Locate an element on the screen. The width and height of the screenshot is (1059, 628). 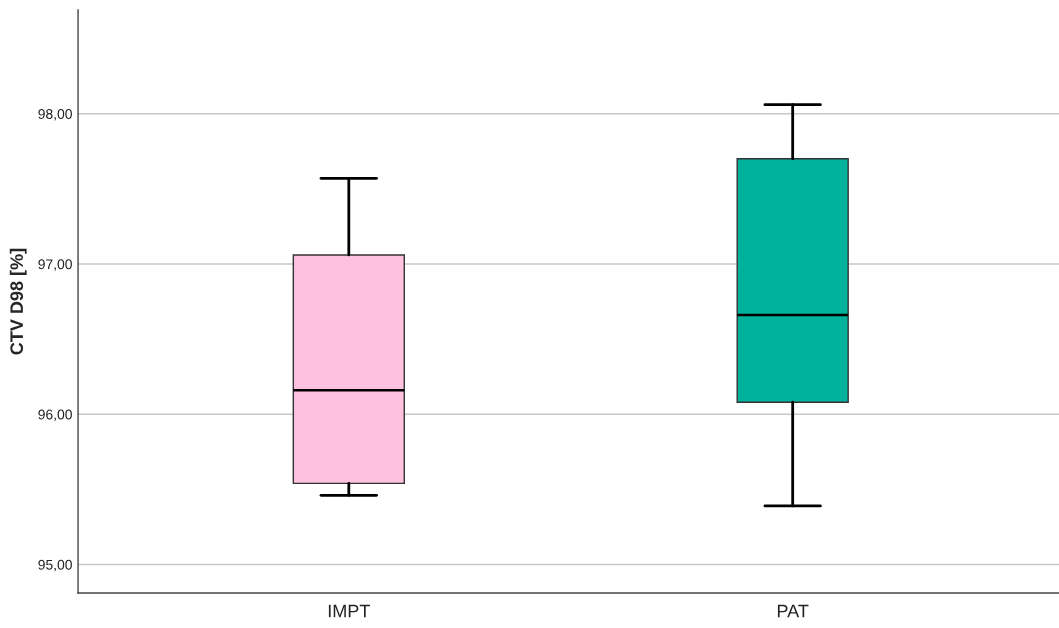
y-tick-label: 96,00 is located at coordinates (55, 415).